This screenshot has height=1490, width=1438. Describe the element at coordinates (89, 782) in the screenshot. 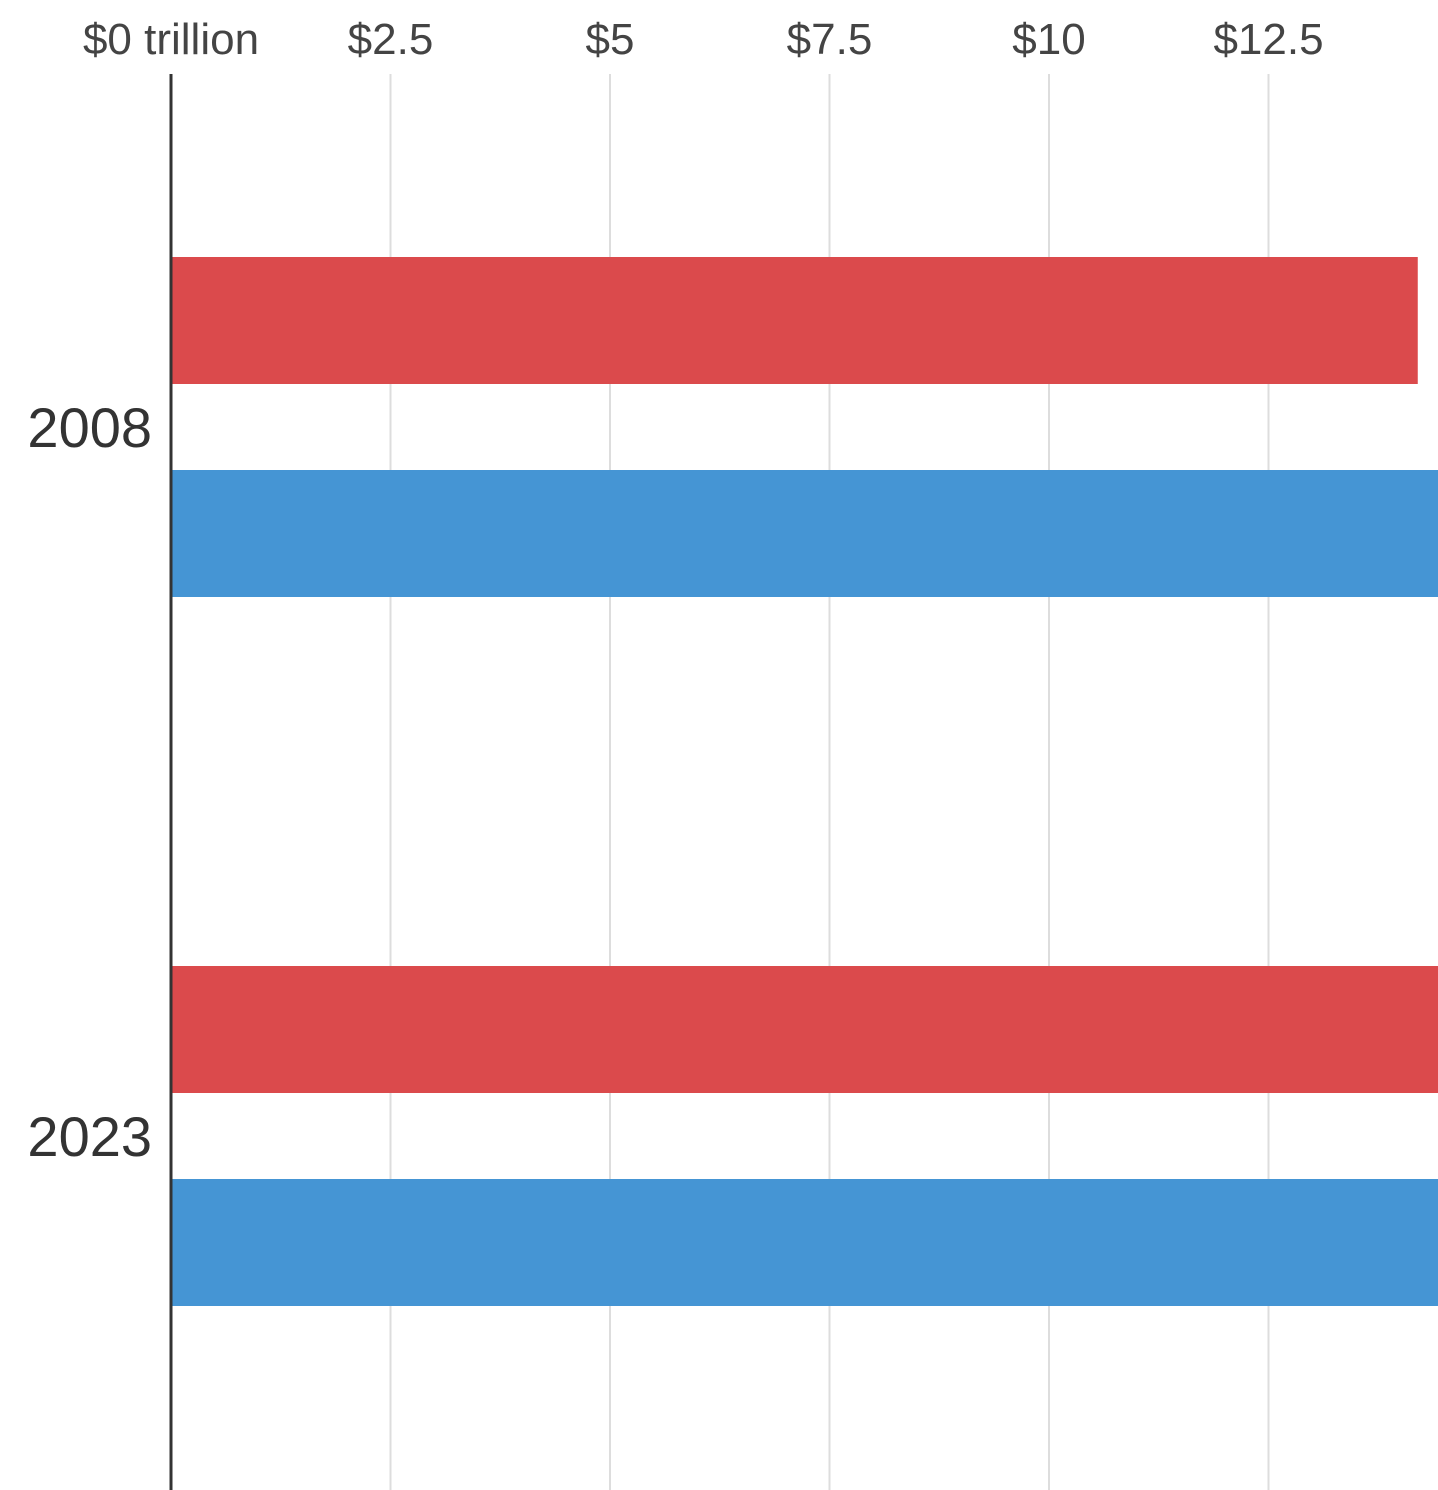

I see `category-labels: 2008 2023` at that location.